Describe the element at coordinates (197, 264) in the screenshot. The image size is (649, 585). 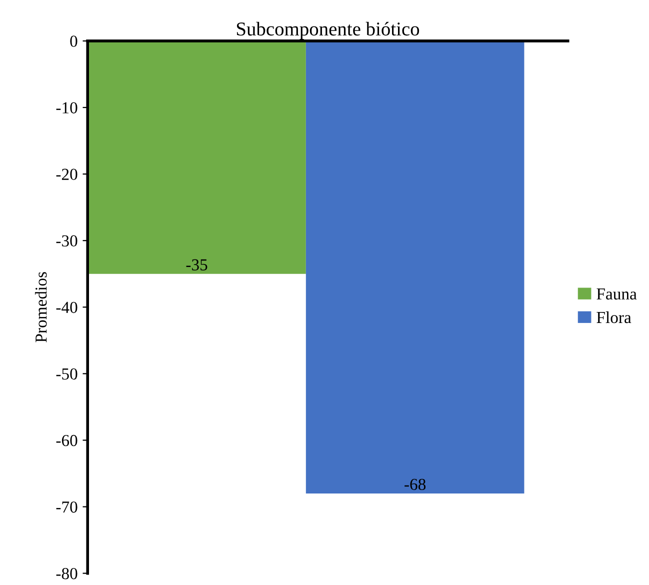
I see `data-label: -35` at that location.